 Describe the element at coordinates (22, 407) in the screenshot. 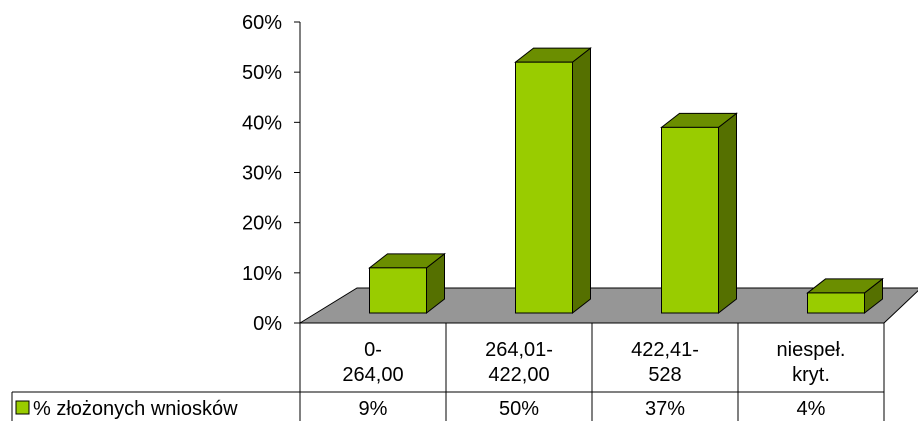

I see `legend-swatch` at that location.